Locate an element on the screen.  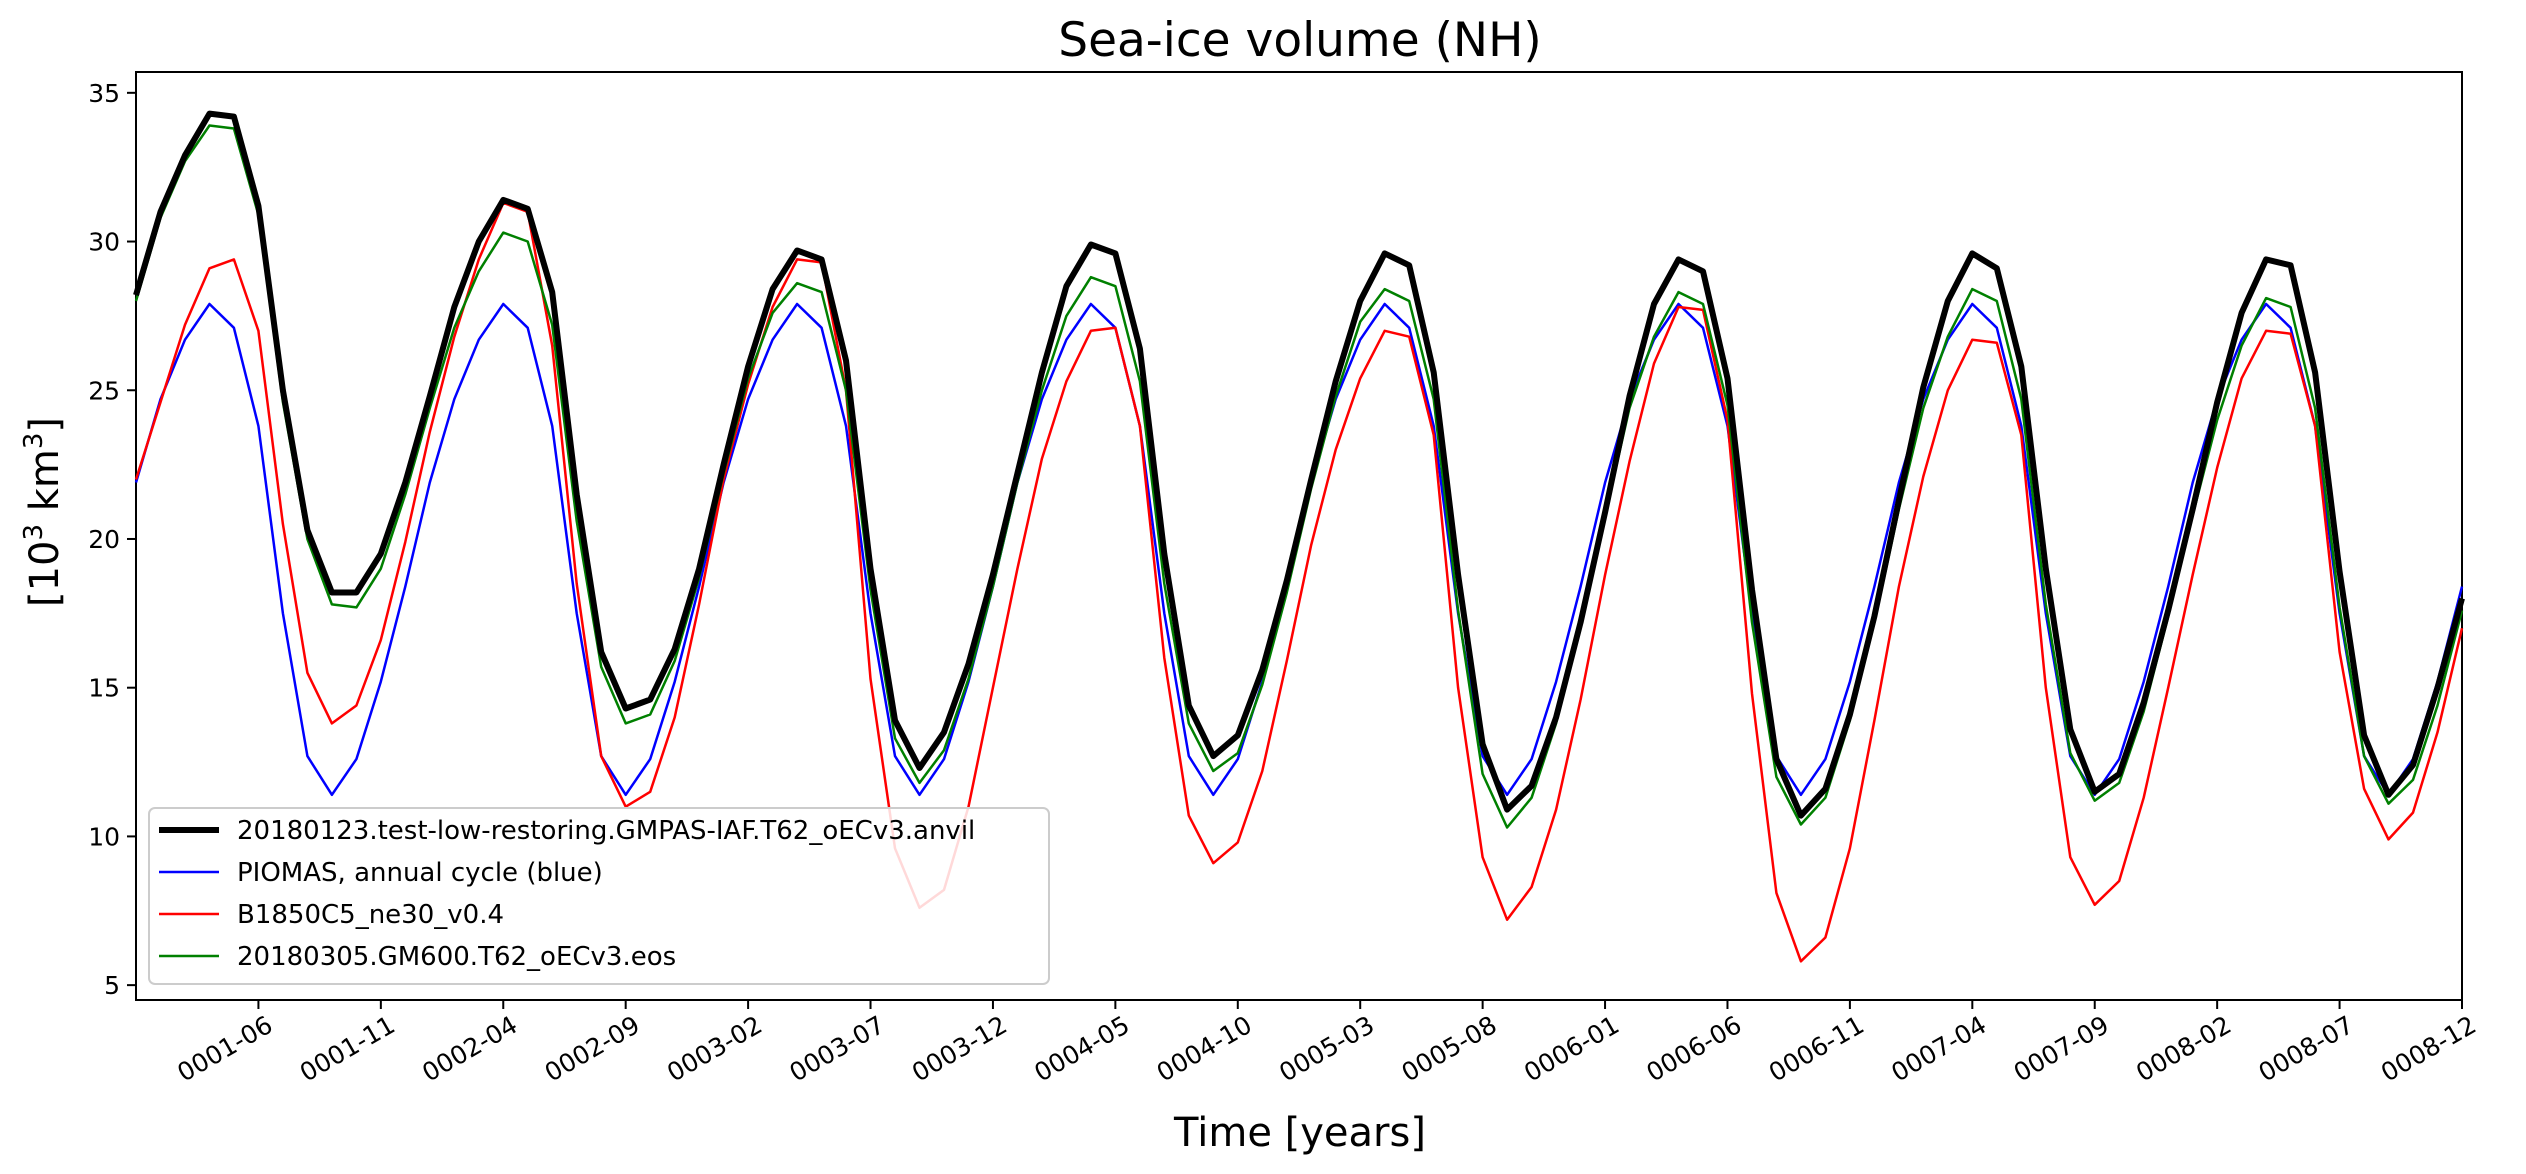
x-tick-label: 0006-01 is located at coordinates (1571, 1048).